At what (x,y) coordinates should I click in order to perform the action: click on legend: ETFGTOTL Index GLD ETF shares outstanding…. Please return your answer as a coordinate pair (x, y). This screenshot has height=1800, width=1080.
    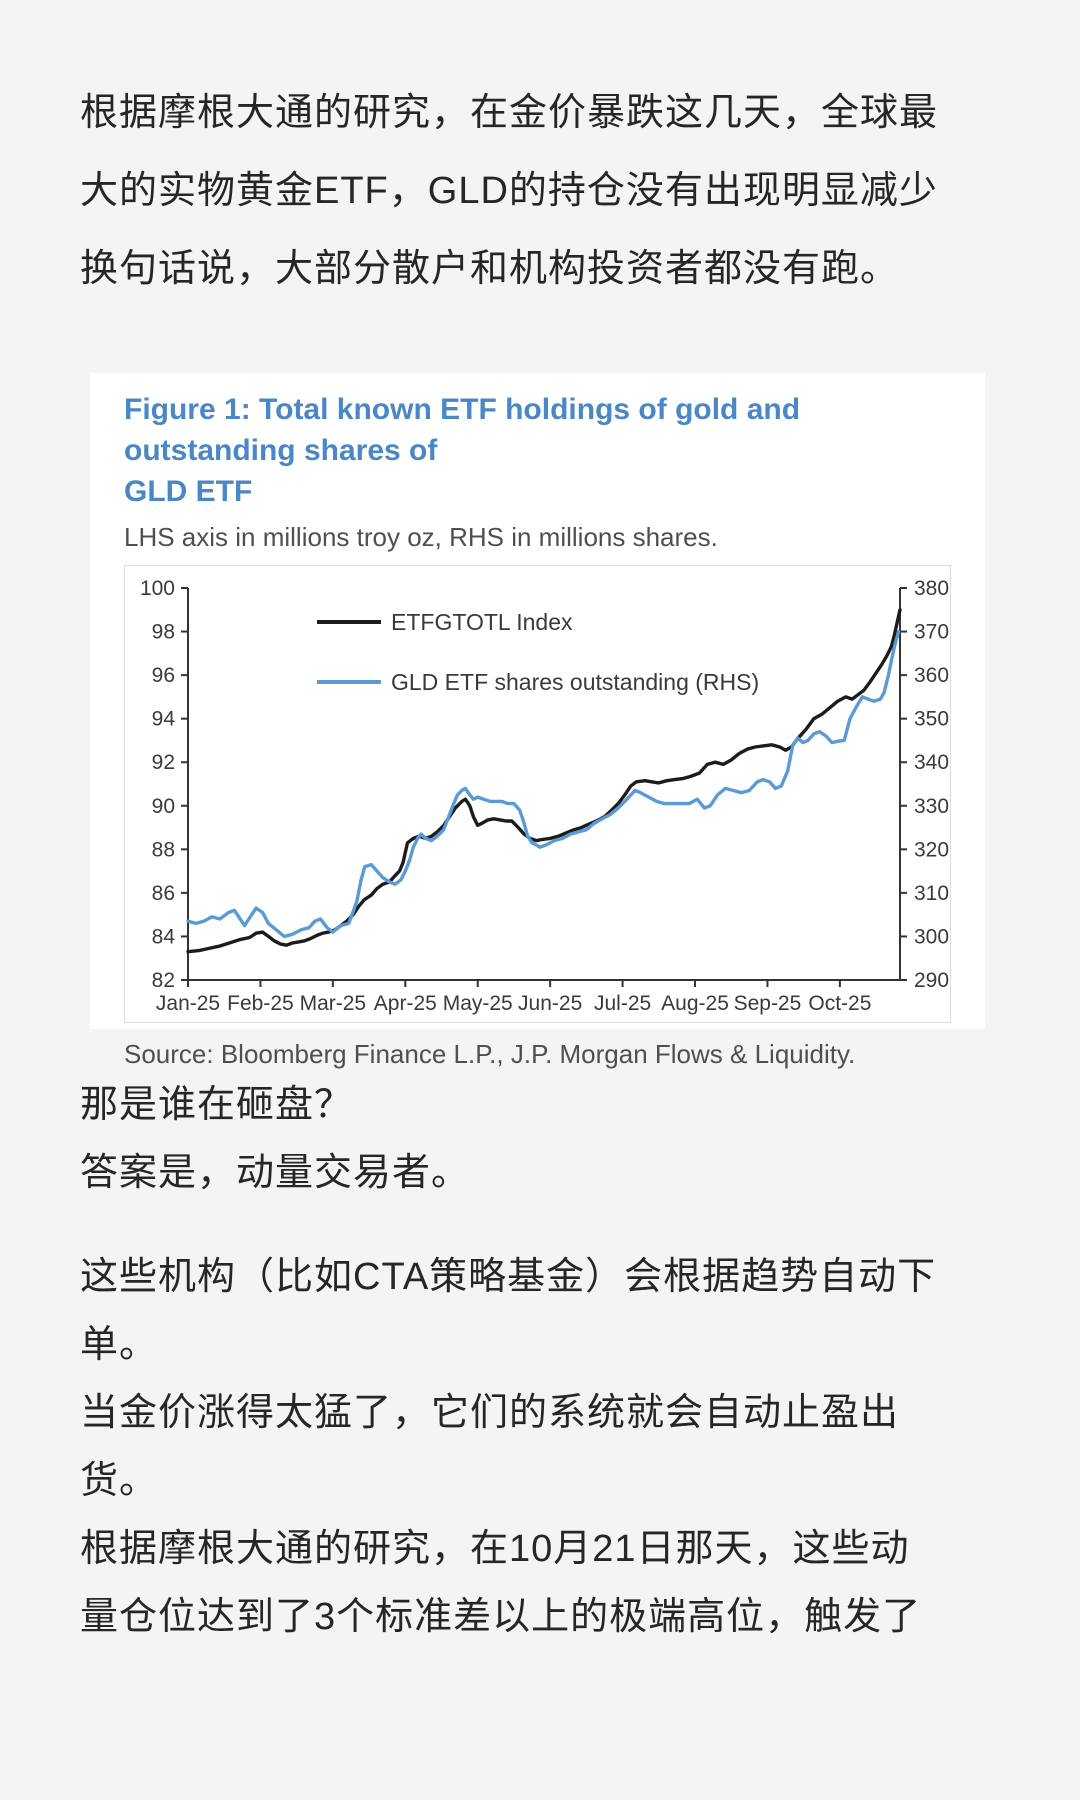
    Looking at the image, I should click on (538, 652).